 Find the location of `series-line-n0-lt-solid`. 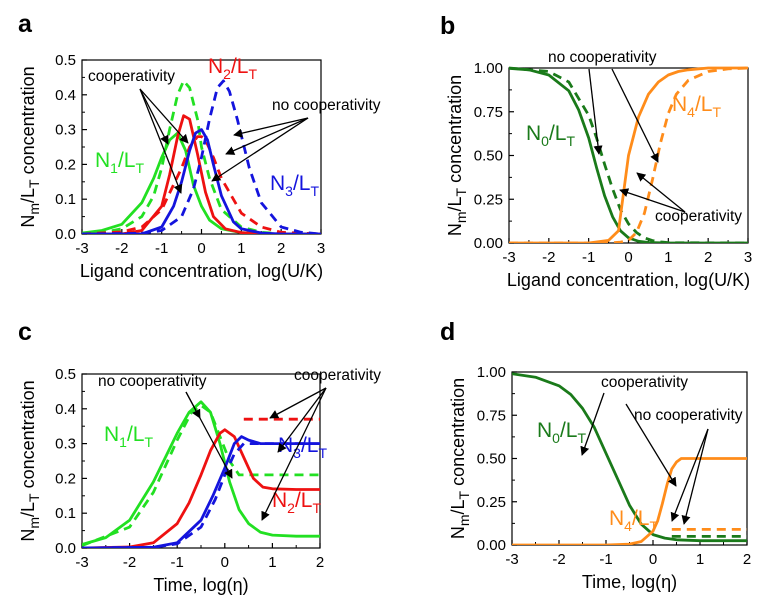

series-line-n0-lt-solid is located at coordinates (629, 457).